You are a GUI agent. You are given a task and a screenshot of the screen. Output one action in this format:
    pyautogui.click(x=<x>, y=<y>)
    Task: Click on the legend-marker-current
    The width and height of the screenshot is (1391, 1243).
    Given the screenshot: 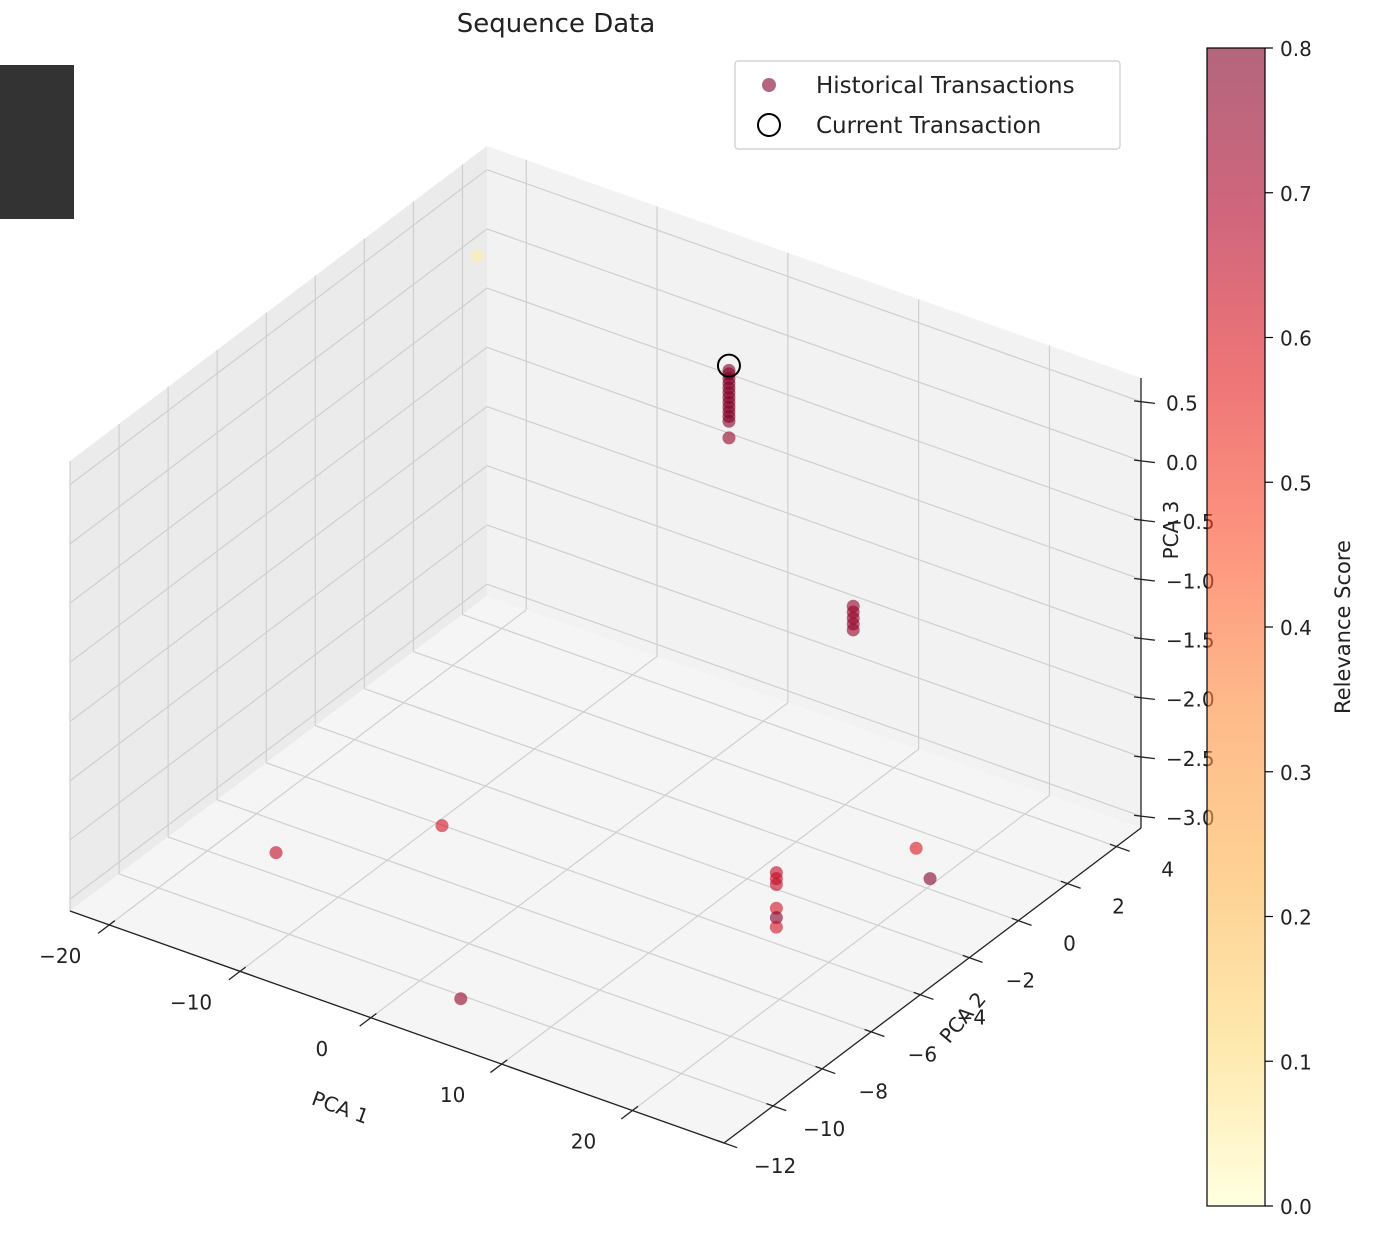 What is the action you would take?
    pyautogui.click(x=769, y=125)
    